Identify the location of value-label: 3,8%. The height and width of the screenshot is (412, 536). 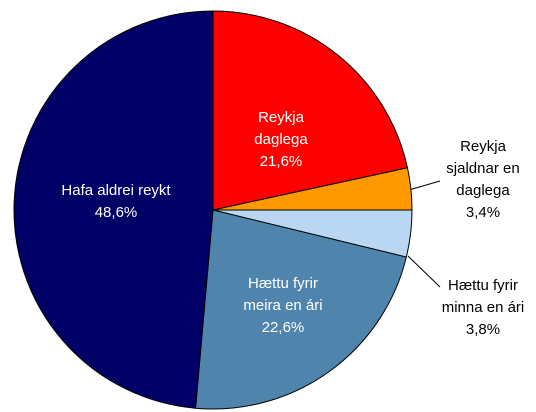
(483, 329).